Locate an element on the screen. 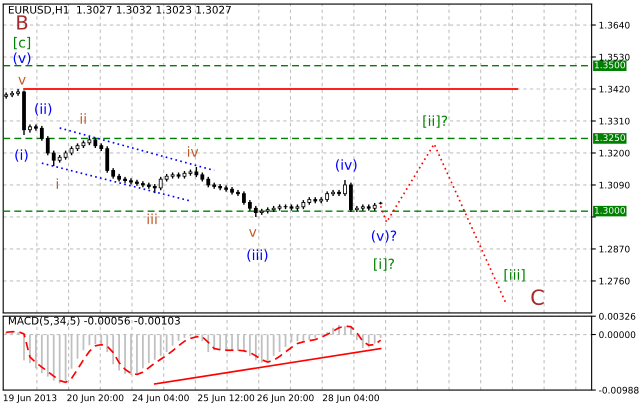  annotation: [ii]? is located at coordinates (435, 121).